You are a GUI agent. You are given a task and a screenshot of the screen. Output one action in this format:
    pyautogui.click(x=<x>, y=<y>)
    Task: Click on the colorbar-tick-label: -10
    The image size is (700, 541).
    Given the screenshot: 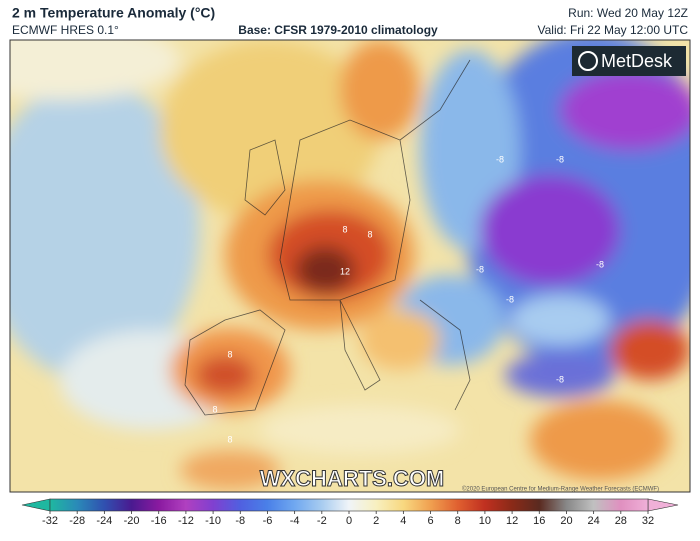 What is the action you would take?
    pyautogui.click(x=213, y=521)
    